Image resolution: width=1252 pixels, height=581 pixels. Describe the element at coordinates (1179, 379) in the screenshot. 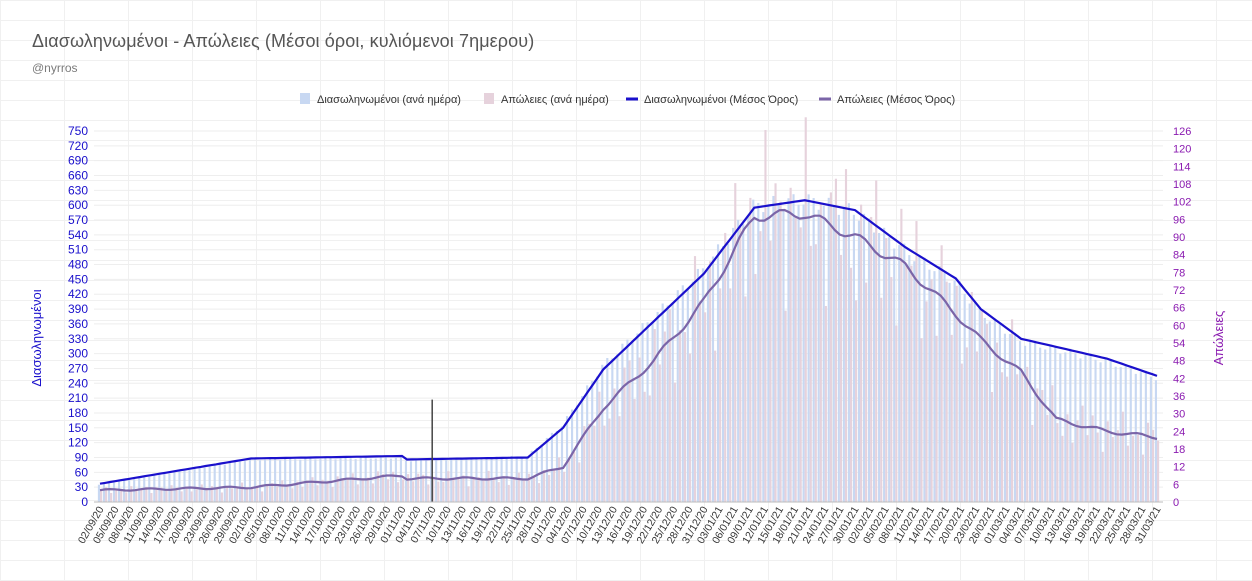

I see `y-right-tick-label: 42` at that location.